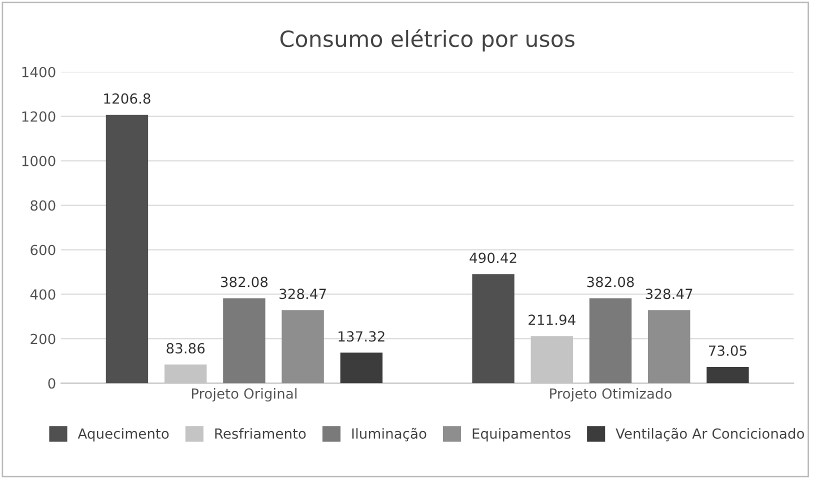 The height and width of the screenshot is (479, 814). What do you see at coordinates (427, 40) in the screenshot?
I see `chart-title: Consumo elétrico por usos` at bounding box center [427, 40].